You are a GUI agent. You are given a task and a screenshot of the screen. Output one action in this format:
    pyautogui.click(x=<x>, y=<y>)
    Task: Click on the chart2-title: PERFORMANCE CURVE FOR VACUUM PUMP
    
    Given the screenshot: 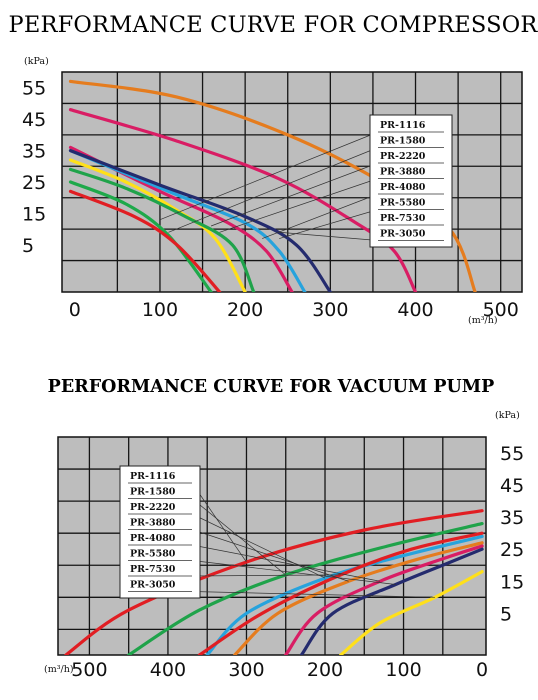 What is the action you would take?
    pyautogui.click(x=271, y=387)
    